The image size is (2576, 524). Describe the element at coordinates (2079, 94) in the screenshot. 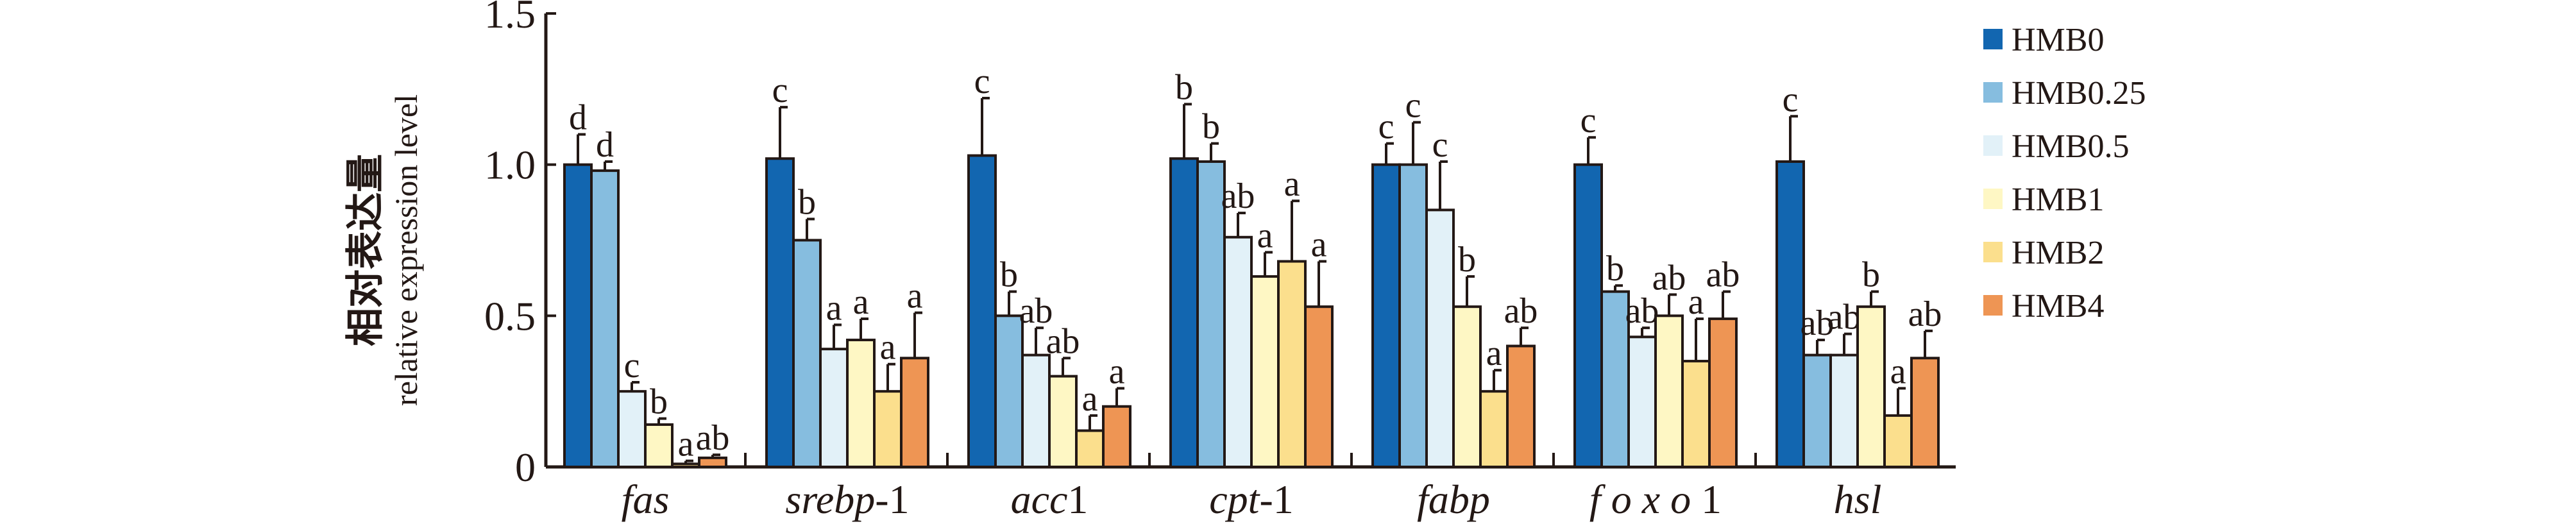

I see `legend-label: HMB0.25` at that location.